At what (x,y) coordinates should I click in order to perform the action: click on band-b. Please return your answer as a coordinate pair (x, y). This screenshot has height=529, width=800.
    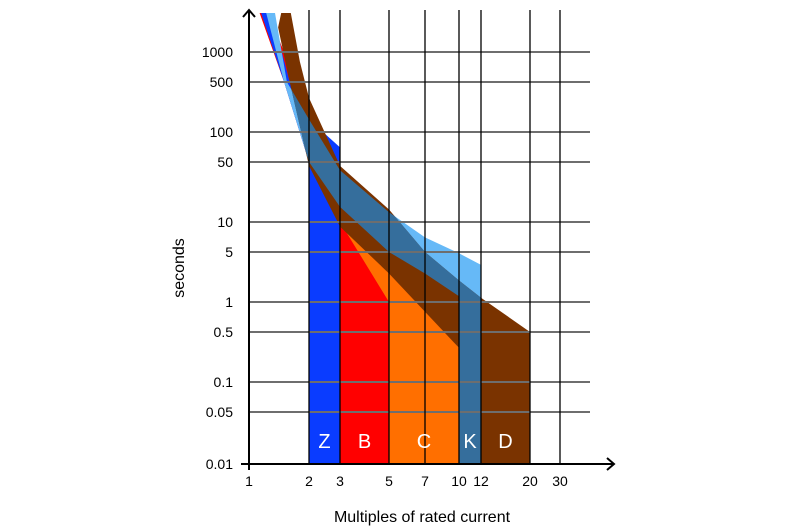
    Looking at the image, I should click on (324, 238).